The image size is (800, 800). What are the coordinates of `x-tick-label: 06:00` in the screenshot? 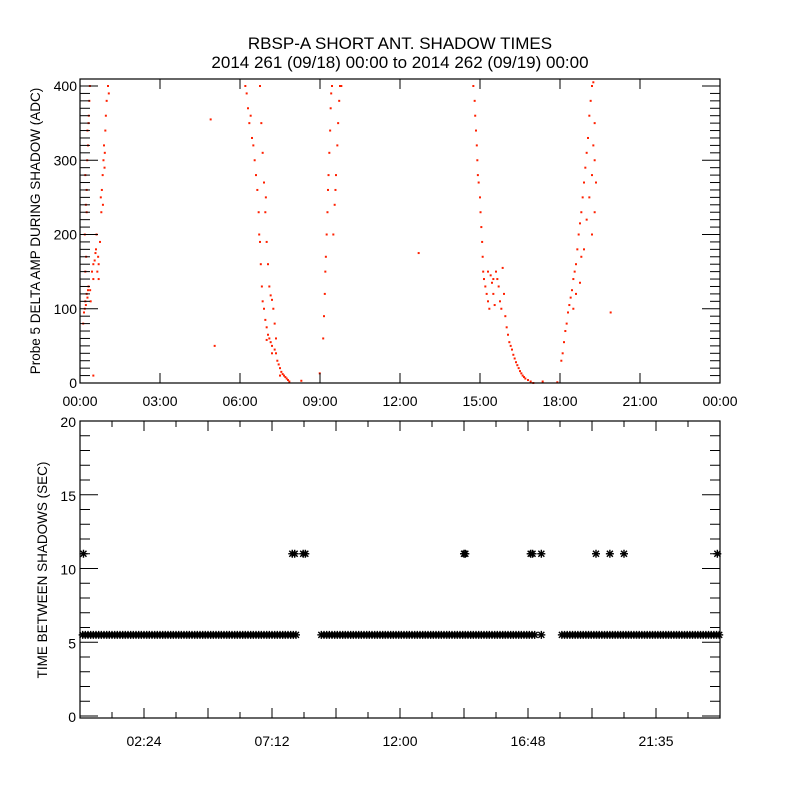 It's located at (239, 401).